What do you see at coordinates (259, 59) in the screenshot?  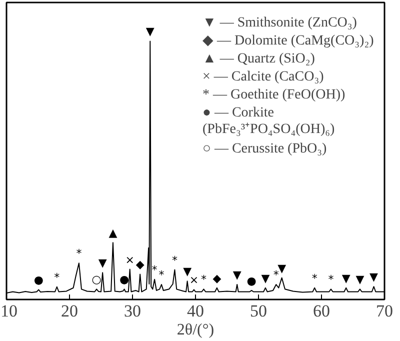 I see `annotation: ▲ — Quartz (SiO₂)` at bounding box center [259, 59].